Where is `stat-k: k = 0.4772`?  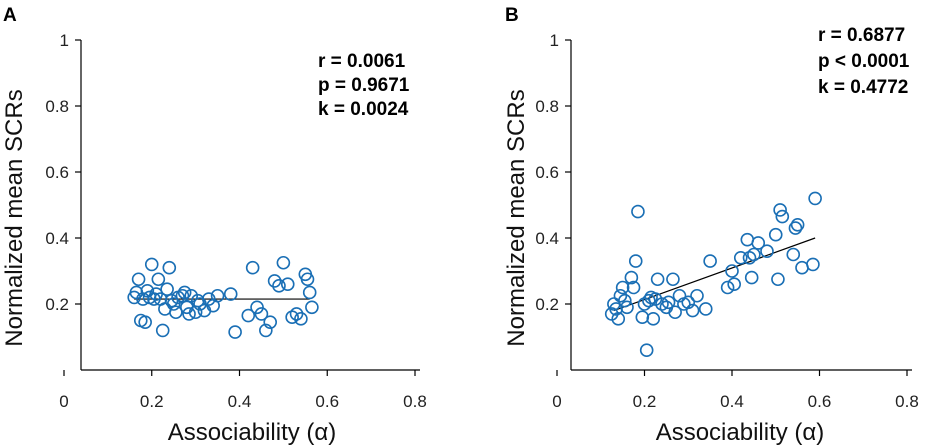
stat-k: k = 0.4772 is located at coordinates (863, 87).